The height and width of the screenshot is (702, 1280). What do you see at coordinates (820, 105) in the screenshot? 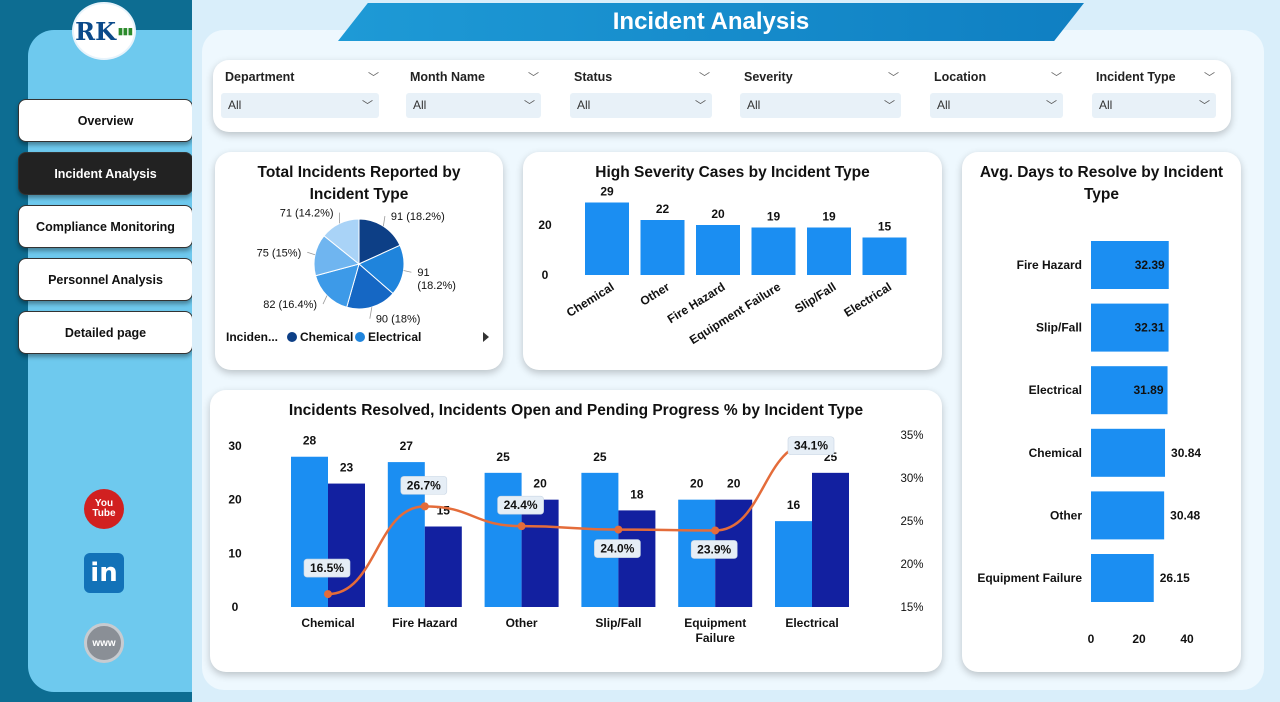
I see `filter-severity-select: All ﹀` at bounding box center [820, 105].